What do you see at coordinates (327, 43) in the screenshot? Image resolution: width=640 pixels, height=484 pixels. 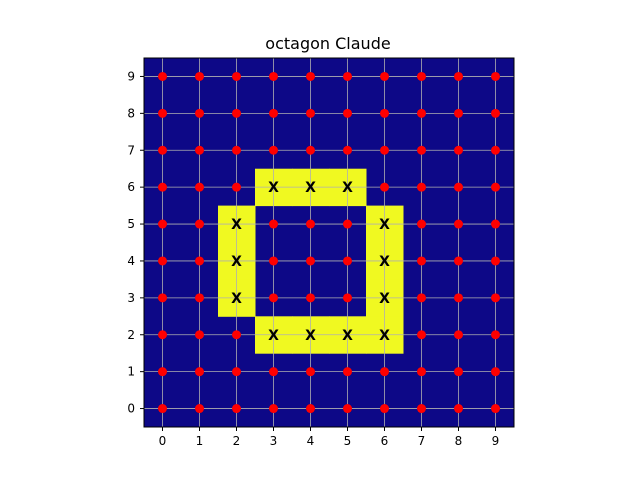 I see `chart-title: octagon Claude` at bounding box center [327, 43].